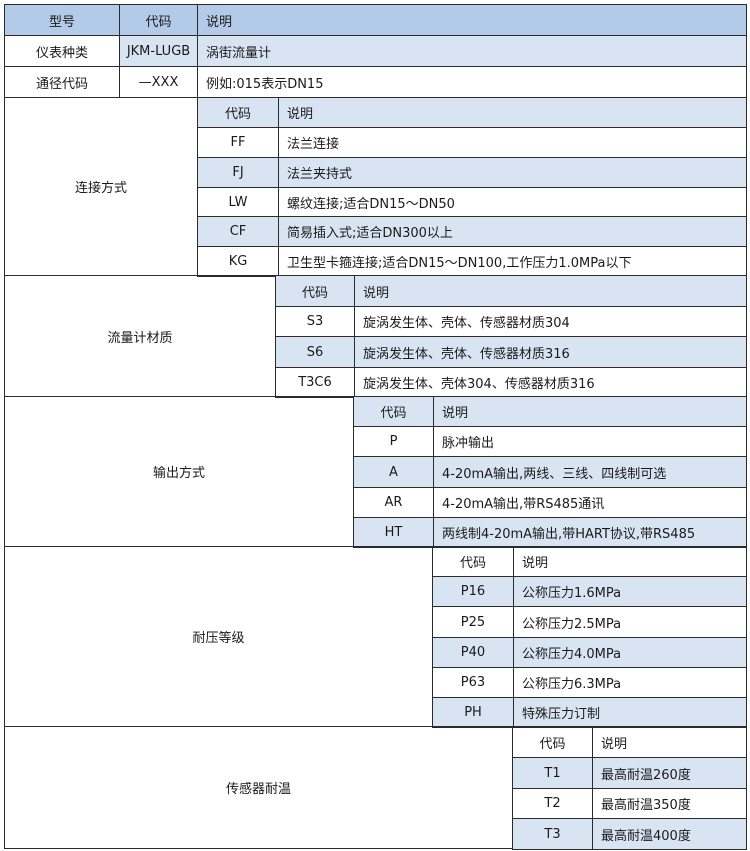 The height and width of the screenshot is (851, 750). Describe the element at coordinates (238, 202) in the screenshot. I see `option-code: LW` at that location.